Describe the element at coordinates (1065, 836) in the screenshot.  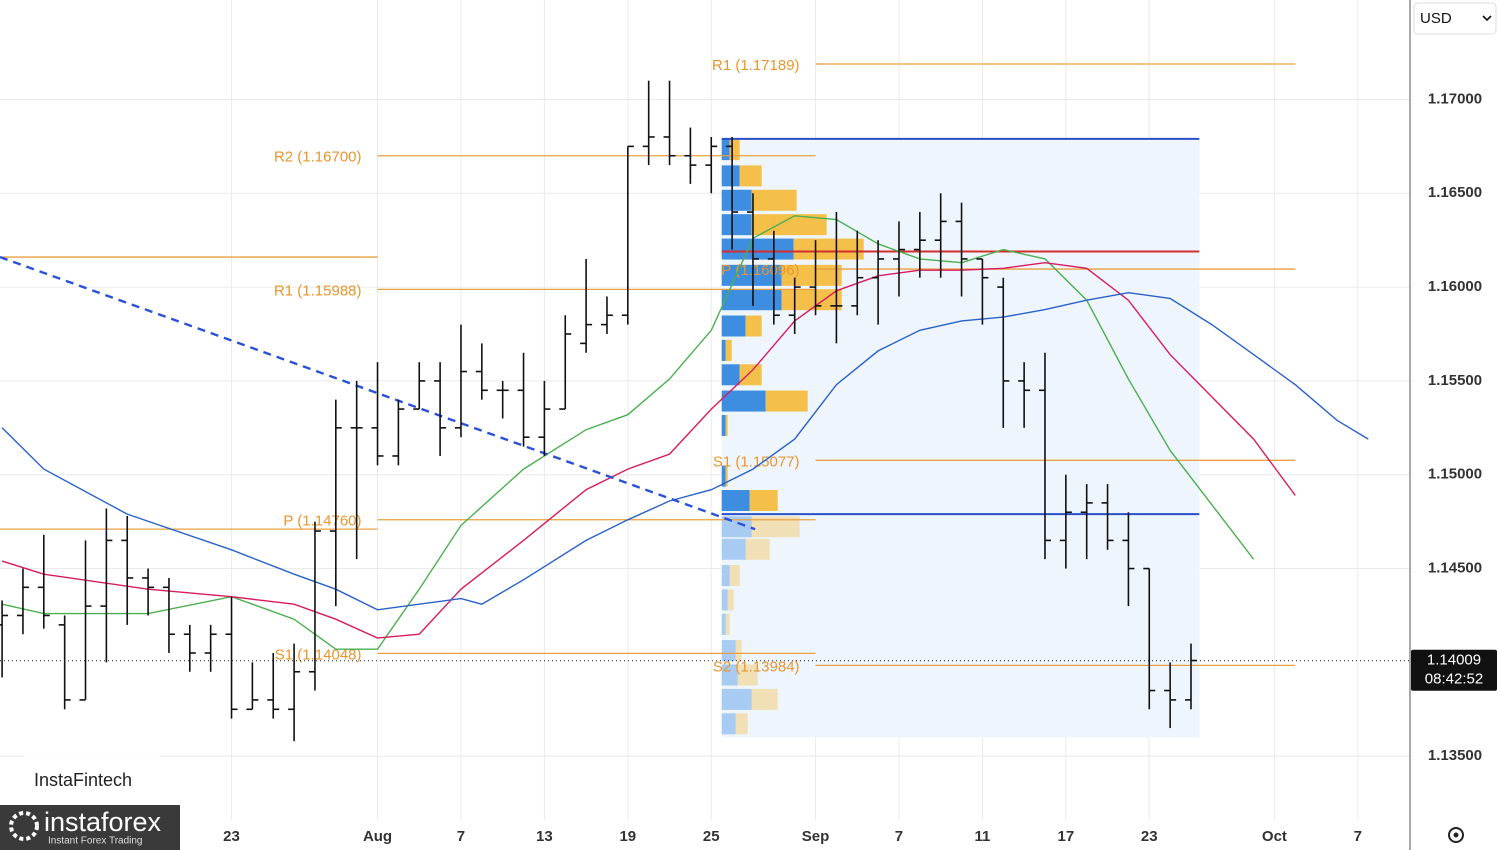
I see `x-tick-label: 17` at that location.